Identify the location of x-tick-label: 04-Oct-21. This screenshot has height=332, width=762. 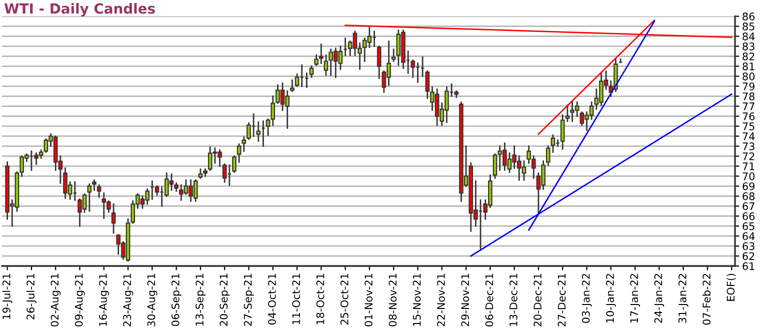
(272, 299).